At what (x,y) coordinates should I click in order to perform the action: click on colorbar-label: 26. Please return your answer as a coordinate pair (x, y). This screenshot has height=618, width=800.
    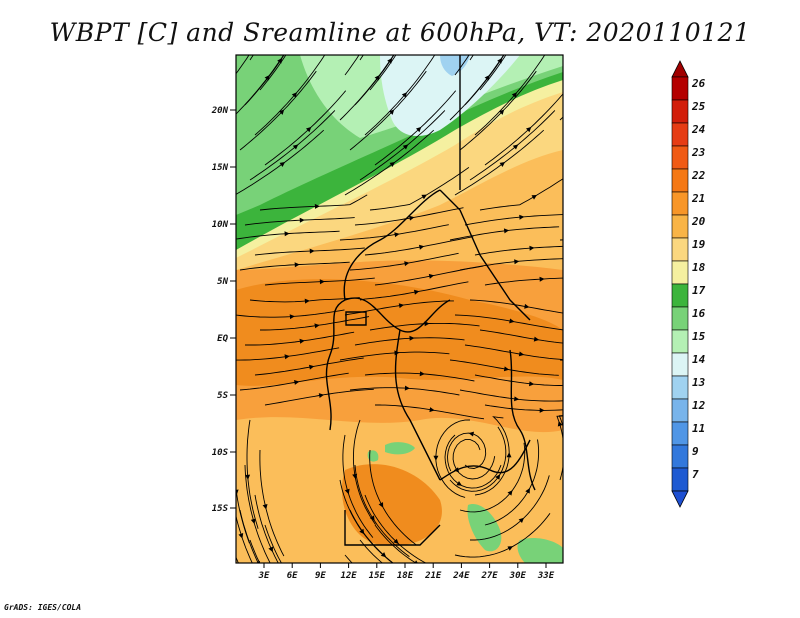
    Looking at the image, I should click on (698, 83).